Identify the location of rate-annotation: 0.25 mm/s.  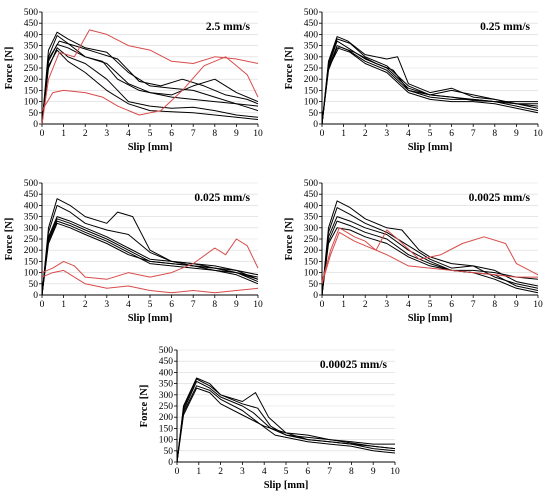
(505, 27).